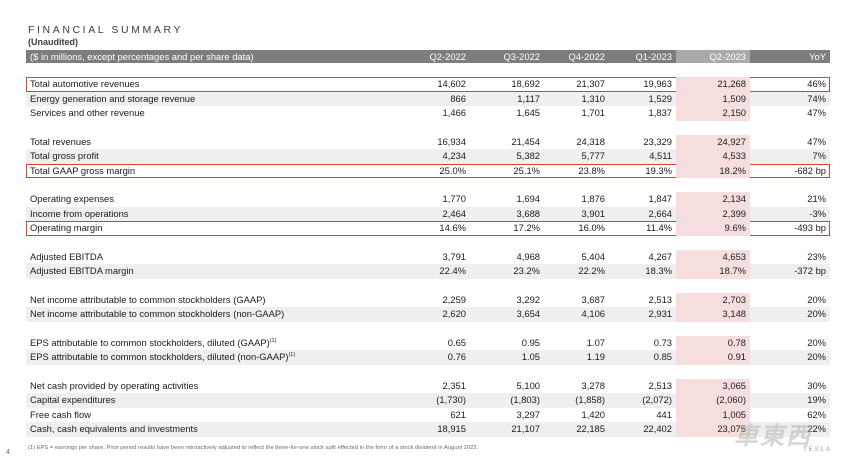 This screenshot has height=461, width=850. Describe the element at coordinates (816, 98) in the screenshot. I see `yoy-cell: 74%` at that location.